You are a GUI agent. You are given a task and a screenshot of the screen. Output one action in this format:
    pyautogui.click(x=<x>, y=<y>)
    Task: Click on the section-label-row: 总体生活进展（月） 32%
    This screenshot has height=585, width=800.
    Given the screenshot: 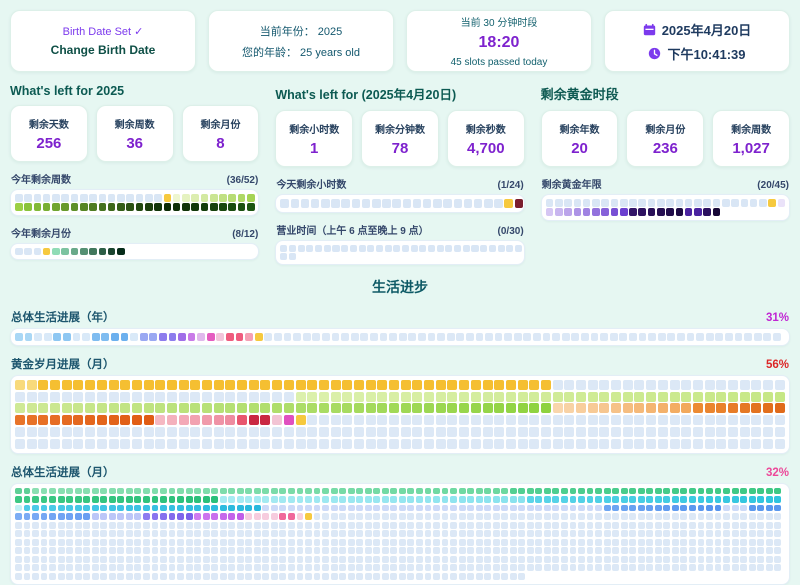 What is the action you would take?
    pyautogui.click(x=400, y=472)
    